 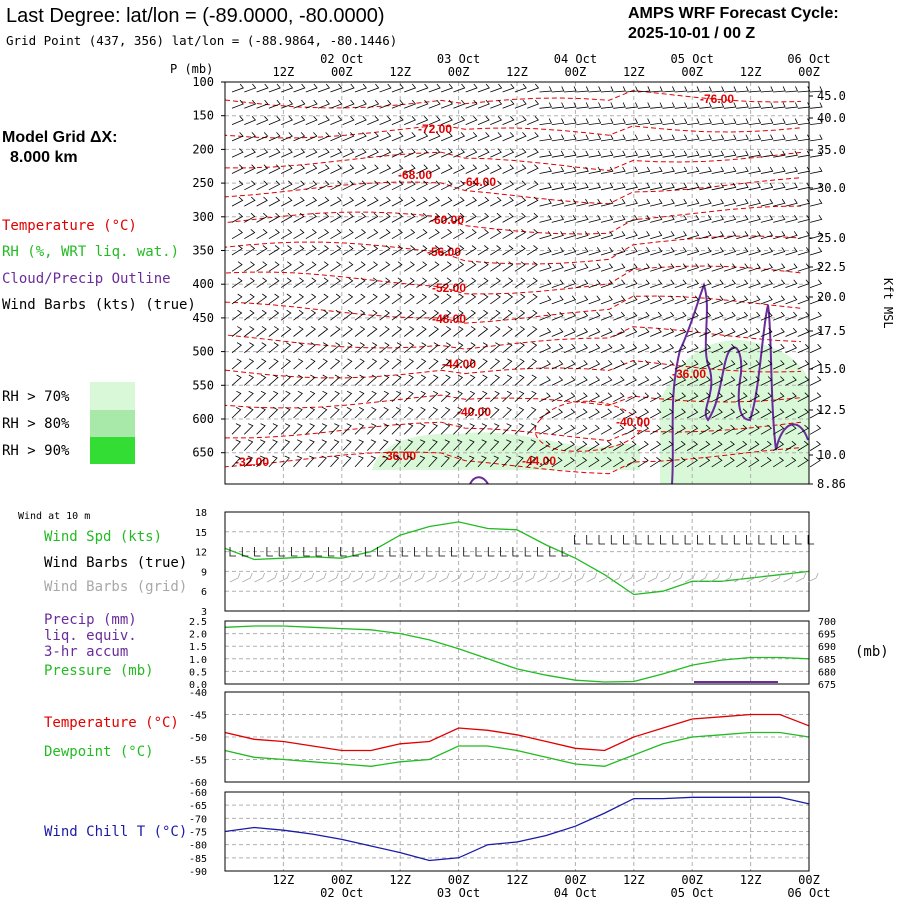 I want to click on temperature-contour-label: -44.00, so click(x=539, y=461).